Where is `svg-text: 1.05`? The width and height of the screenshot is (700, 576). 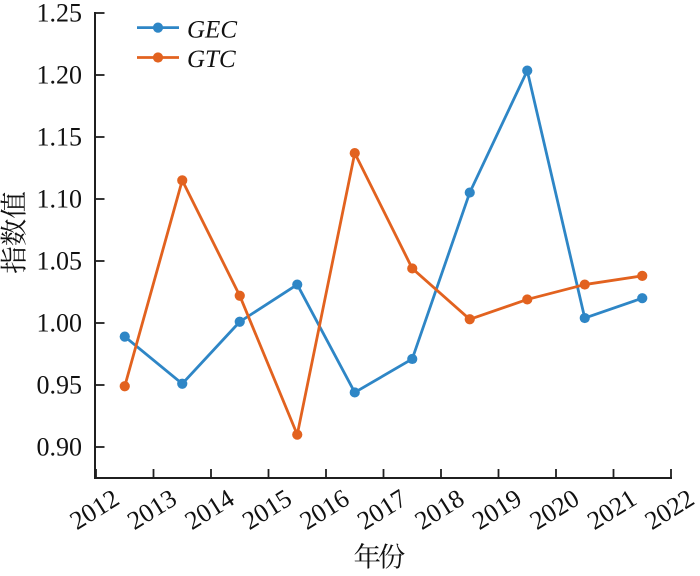 svg-text: 1.05 is located at coordinates (60, 261).